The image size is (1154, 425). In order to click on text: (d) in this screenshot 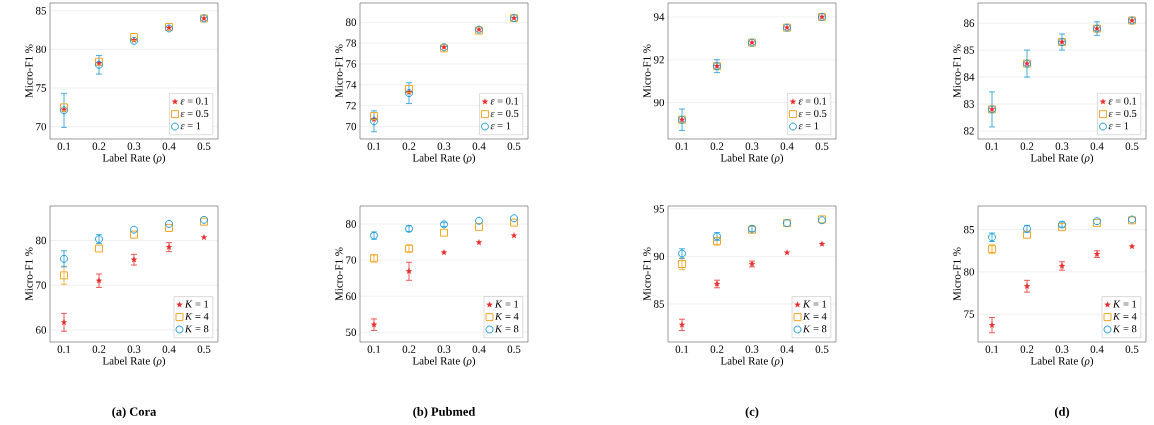, I will do `click(1062, 413)`.